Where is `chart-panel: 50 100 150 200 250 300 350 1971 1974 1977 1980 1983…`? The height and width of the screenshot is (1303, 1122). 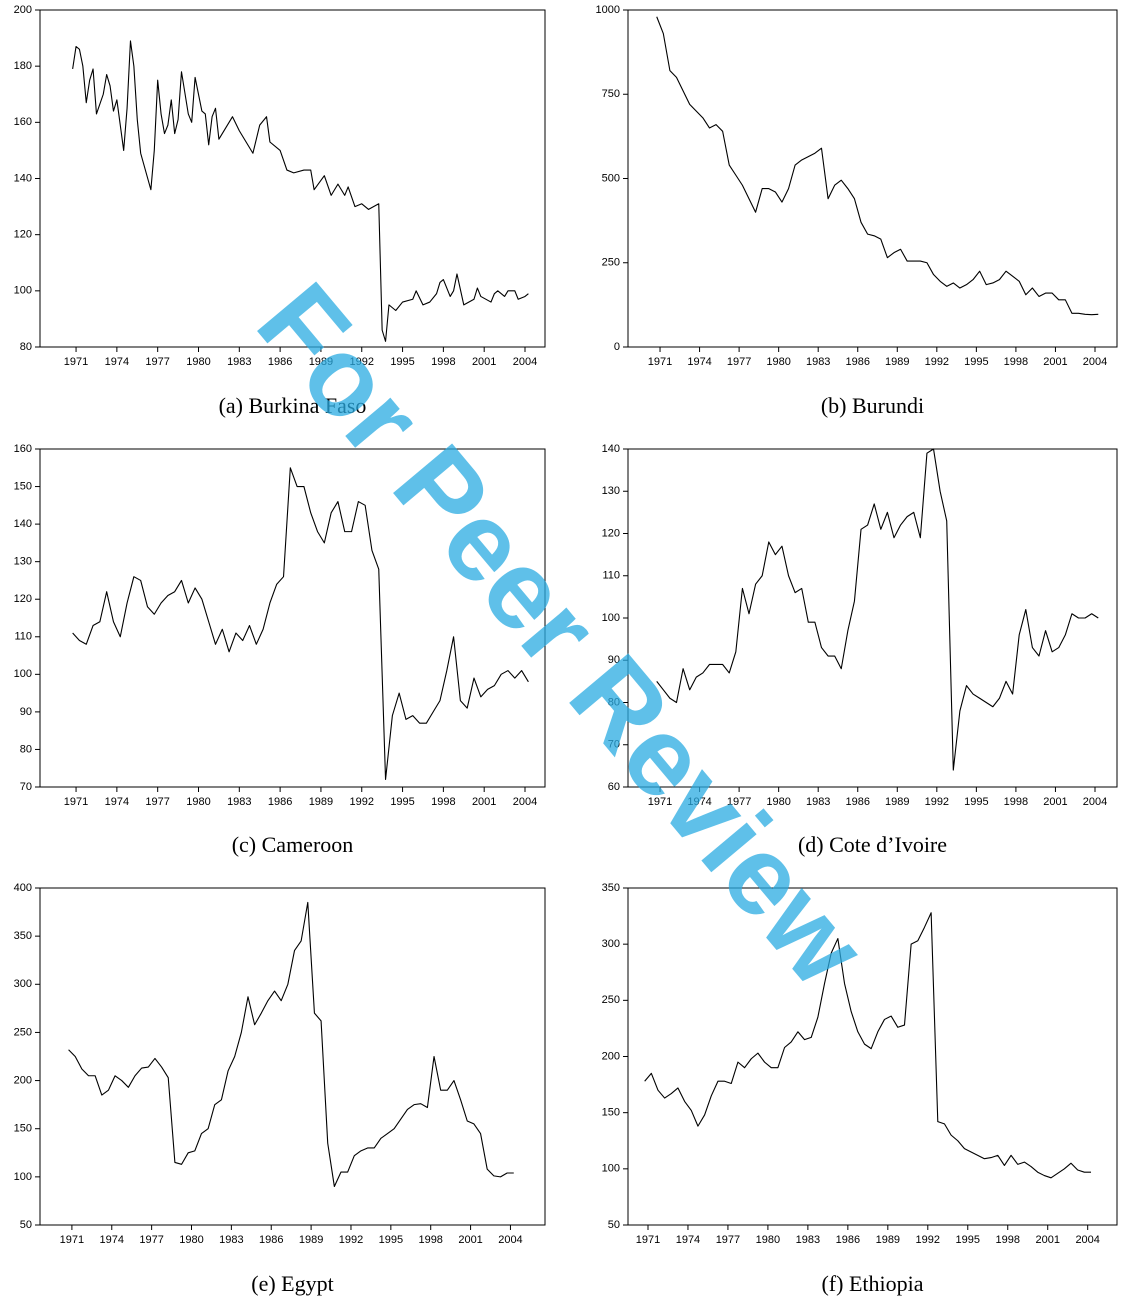 chart-panel: 50 100 150 200 250 300 350 1971 1974 1977 1980 1983… is located at coordinates (860, 1089).